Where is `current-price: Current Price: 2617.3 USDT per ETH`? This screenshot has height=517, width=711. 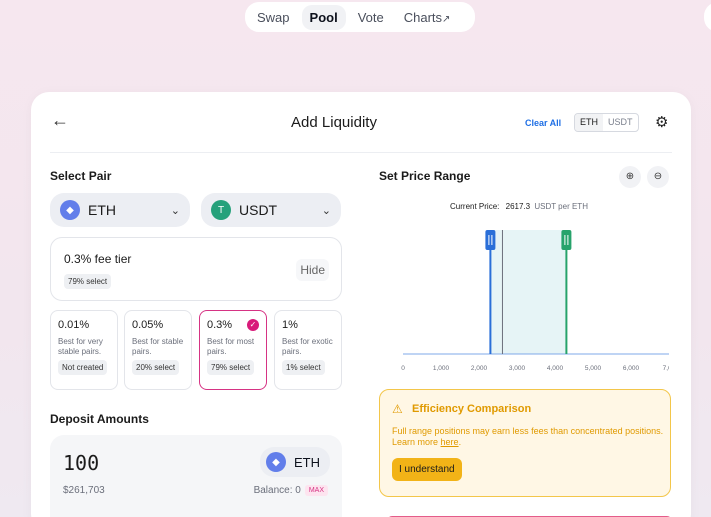
current-price: Current Price: 2617.3 USDT per ETH is located at coordinates (519, 206).